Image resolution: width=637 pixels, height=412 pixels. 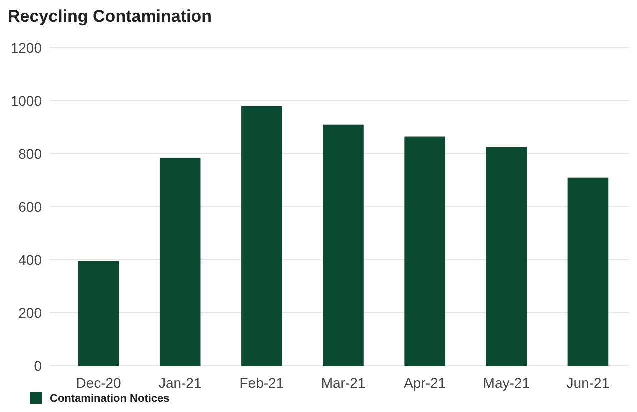 I want to click on x-tick-label: Jun-21, so click(x=588, y=383).